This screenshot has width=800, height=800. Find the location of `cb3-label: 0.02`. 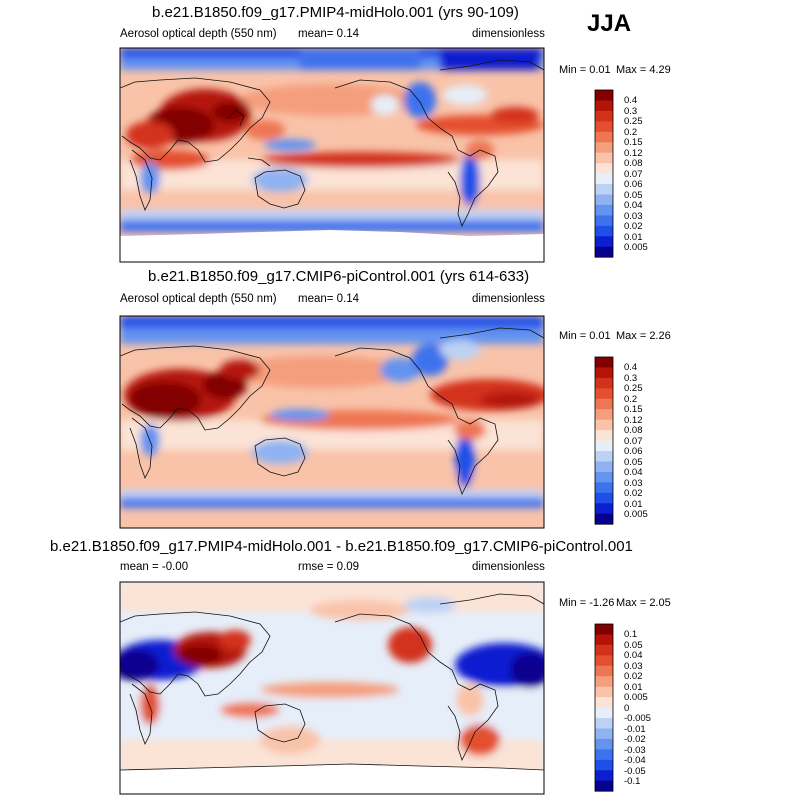

cb3-label: 0.02 is located at coordinates (633, 676).